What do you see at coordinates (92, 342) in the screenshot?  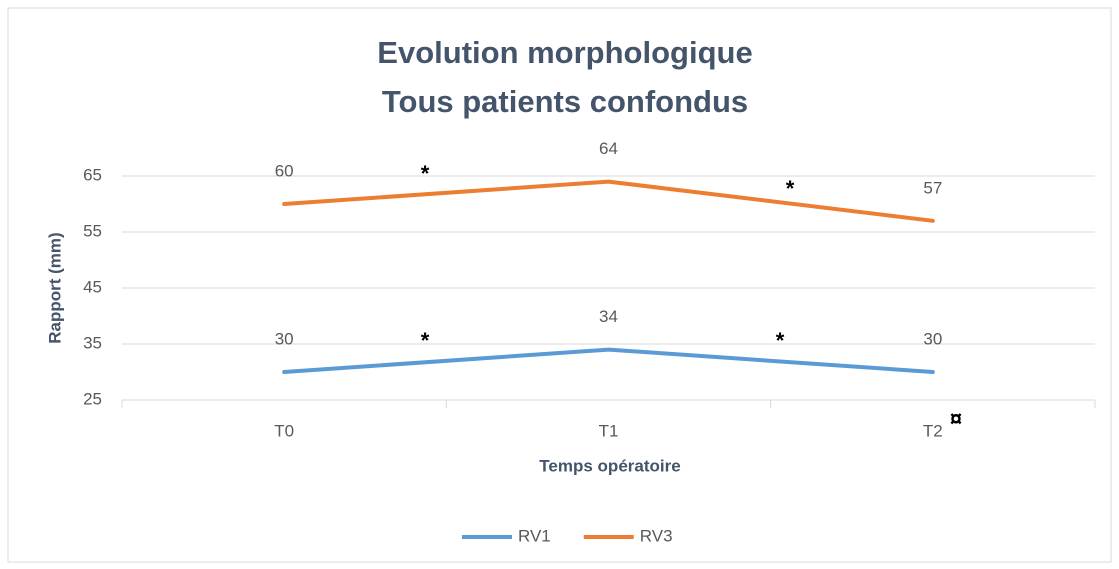 I see `y-tick-label: 35` at bounding box center [92, 342].